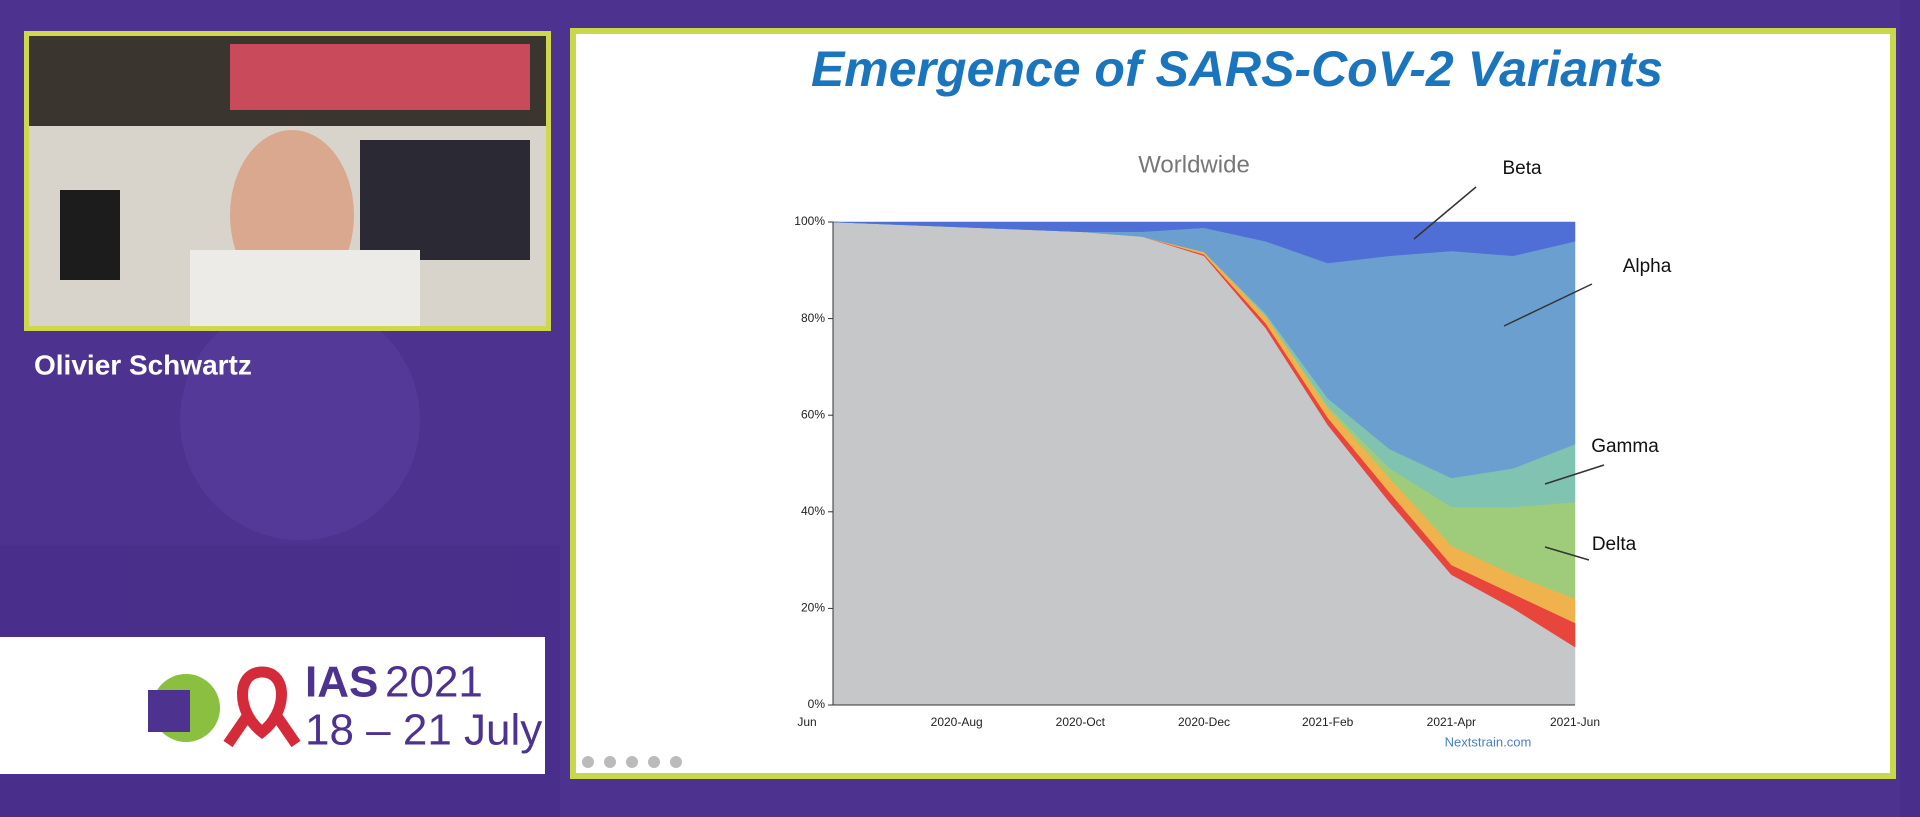 The width and height of the screenshot is (1920, 817). What do you see at coordinates (813, 511) in the screenshot?
I see `y-tick-label: 40%` at bounding box center [813, 511].